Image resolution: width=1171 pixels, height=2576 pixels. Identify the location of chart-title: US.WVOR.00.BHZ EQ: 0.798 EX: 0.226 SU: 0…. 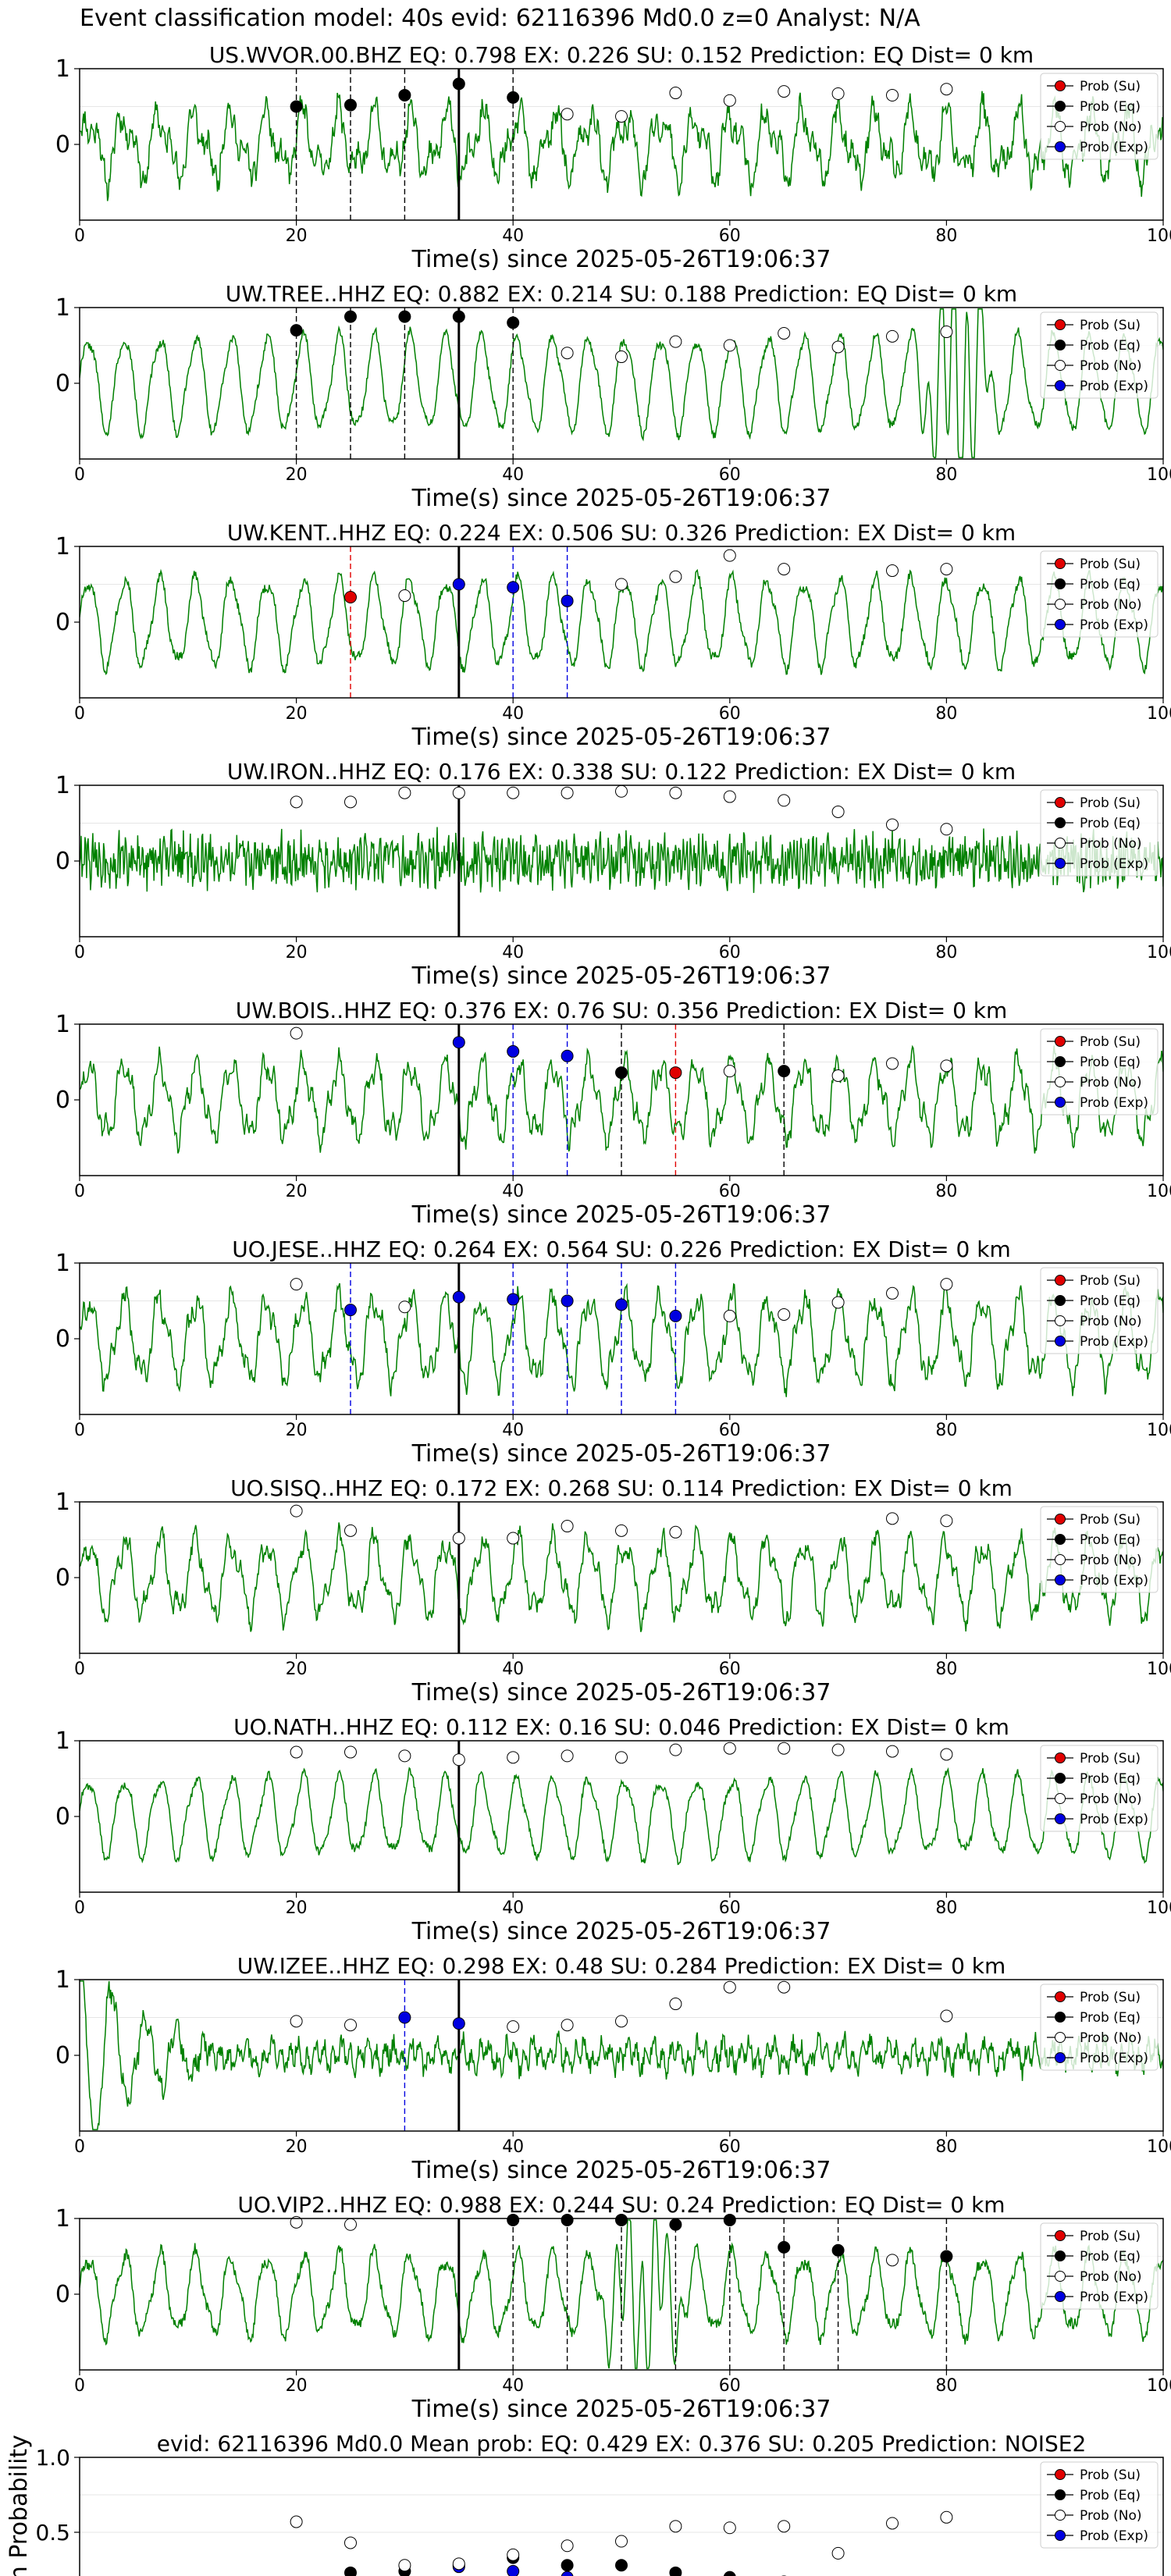
(621, 55).